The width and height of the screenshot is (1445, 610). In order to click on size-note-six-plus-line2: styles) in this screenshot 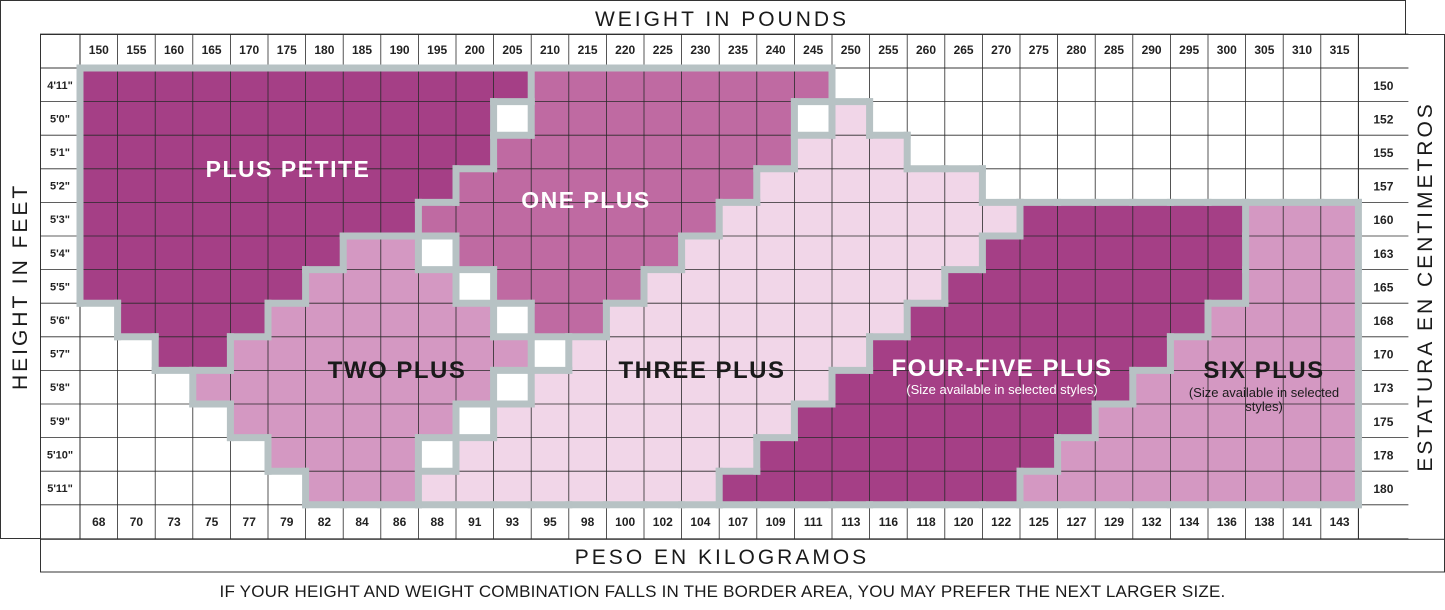, I will do `click(1264, 406)`.